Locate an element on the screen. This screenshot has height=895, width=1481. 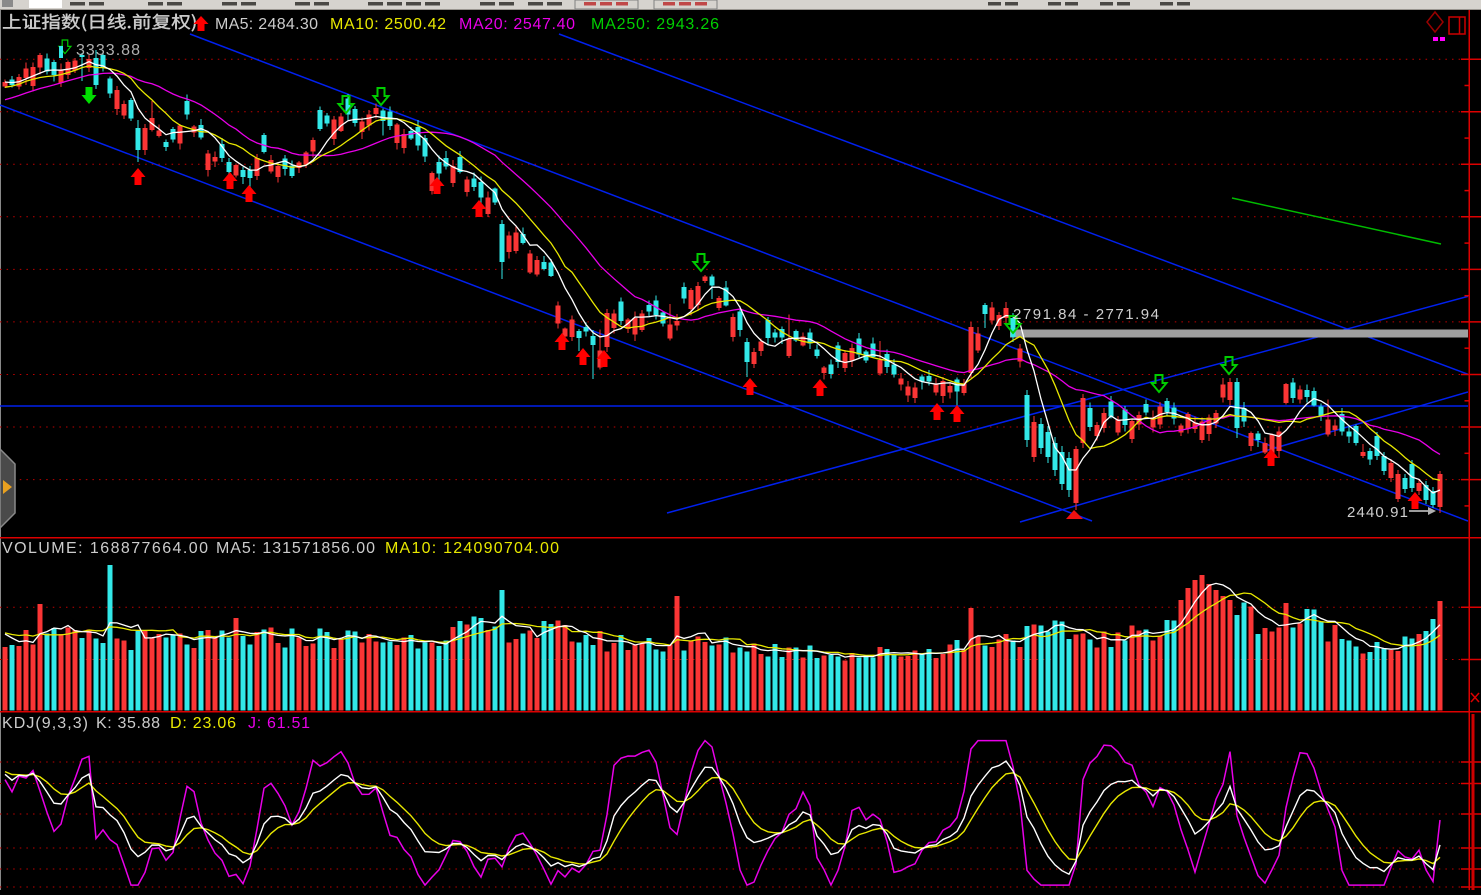
svg-text: MA10: 124090704.00 is located at coordinates (472, 548).